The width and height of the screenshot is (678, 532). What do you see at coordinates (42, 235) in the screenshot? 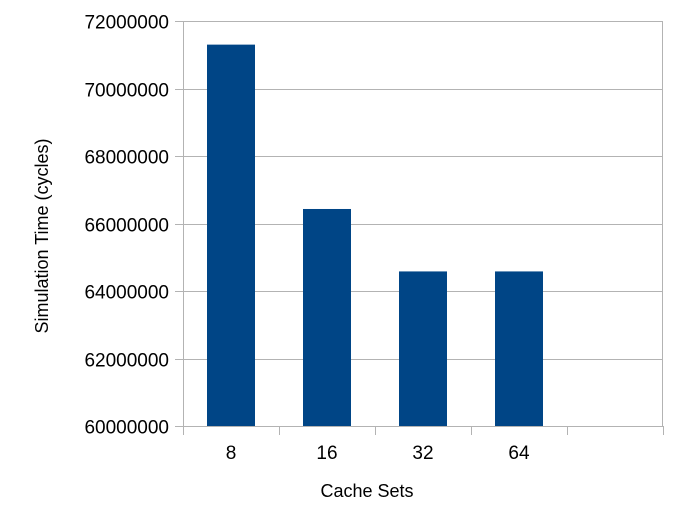
I see `y-axis-label: Simulation Time (cycles)` at bounding box center [42, 235].